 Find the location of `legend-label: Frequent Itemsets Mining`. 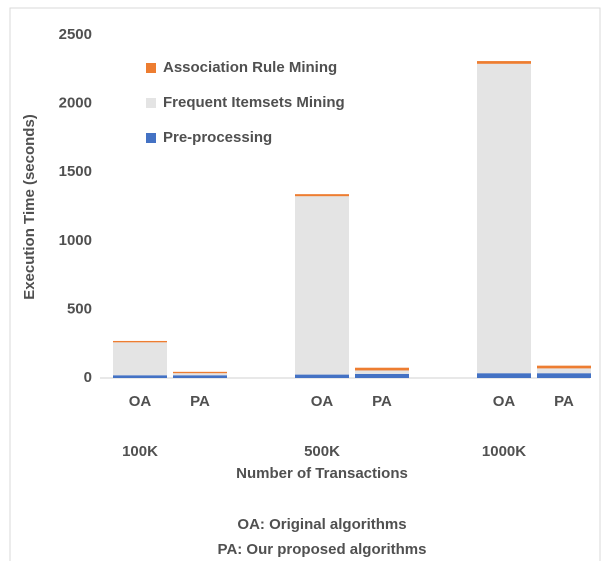

legend-label: Frequent Itemsets Mining is located at coordinates (254, 102).